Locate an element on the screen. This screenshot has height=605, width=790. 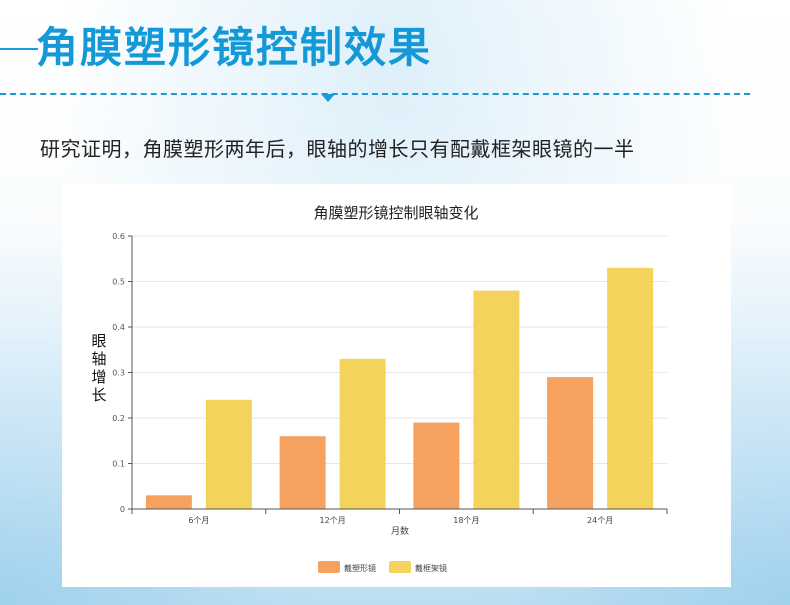
x-tick-label: 18个月 is located at coordinates (466, 520).